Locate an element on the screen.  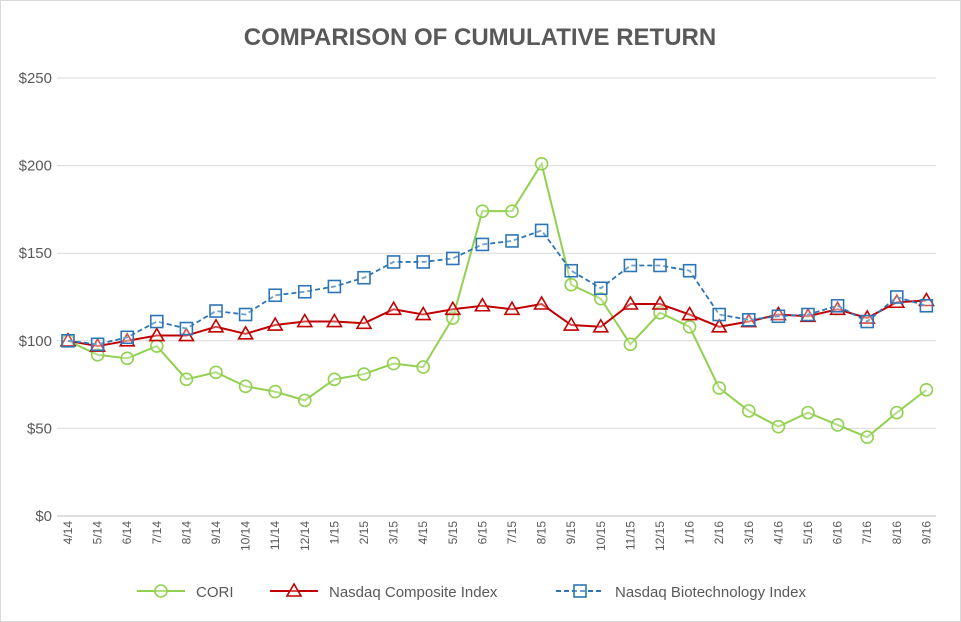
x-tick-label: 12/15 is located at coordinates (660, 536).